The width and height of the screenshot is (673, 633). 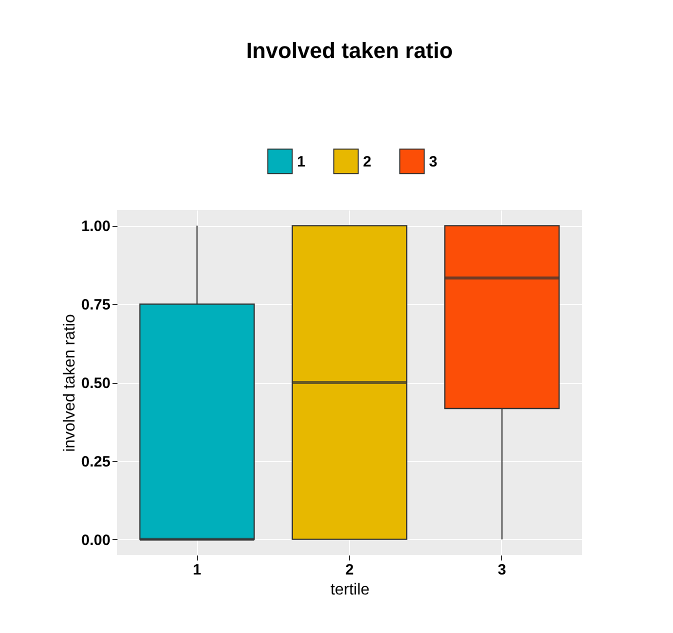 What do you see at coordinates (95, 383) in the screenshot?
I see `y-tick-label: 0.50` at bounding box center [95, 383].